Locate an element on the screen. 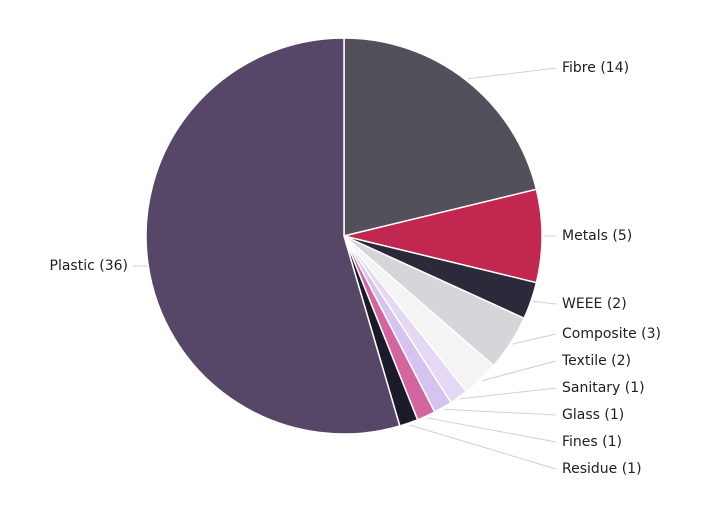 This screenshot has height=526, width=720. slice-fibre is located at coordinates (440, 137).